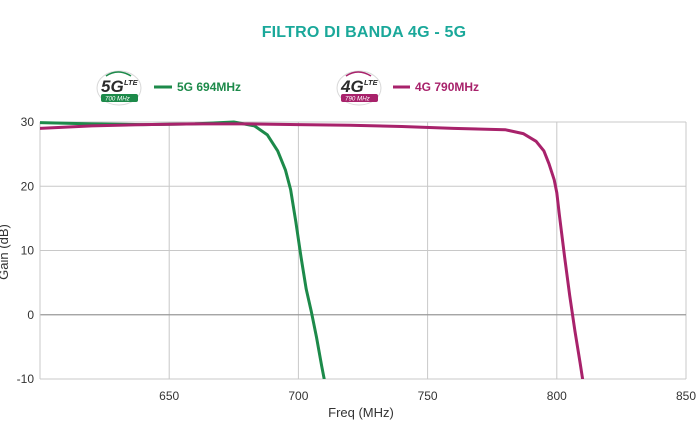  Describe the element at coordinates (168, 88) in the screenshot. I see `legend-item-5g: 5G LTE 700 MHz 5G 694MHz` at that location.